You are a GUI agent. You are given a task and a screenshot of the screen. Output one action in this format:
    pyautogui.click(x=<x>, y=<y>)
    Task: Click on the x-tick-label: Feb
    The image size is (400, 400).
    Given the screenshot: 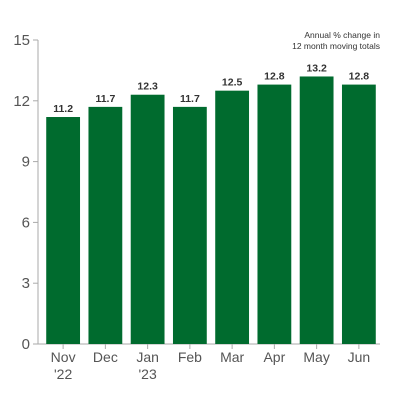 What is the action you would take?
    pyautogui.click(x=190, y=357)
    